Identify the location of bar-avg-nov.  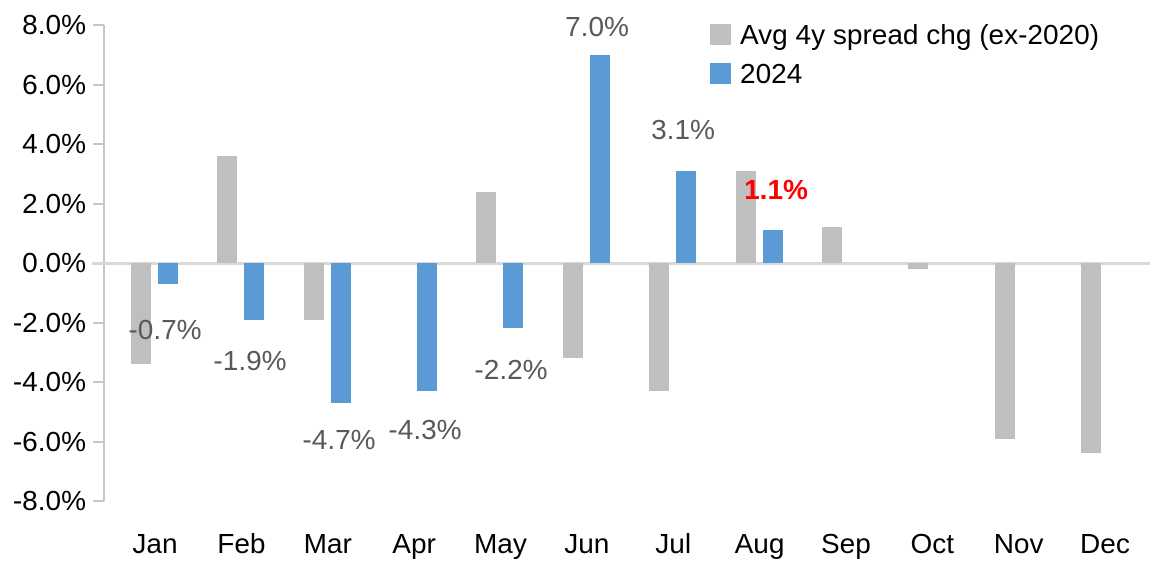
(1004, 351).